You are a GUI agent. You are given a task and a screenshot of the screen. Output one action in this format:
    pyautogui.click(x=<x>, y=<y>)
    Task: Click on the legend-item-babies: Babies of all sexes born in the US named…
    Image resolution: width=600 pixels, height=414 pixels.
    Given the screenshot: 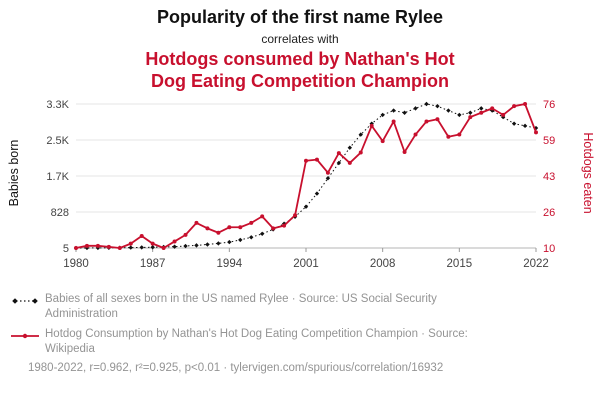 What is the action you would take?
    pyautogui.click(x=299, y=307)
    